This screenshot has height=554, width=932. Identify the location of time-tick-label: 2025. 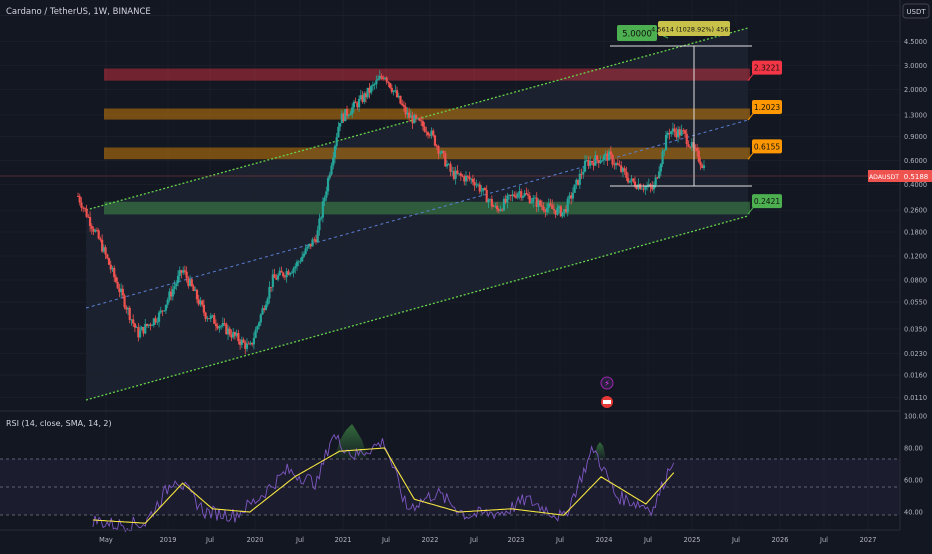
(692, 540).